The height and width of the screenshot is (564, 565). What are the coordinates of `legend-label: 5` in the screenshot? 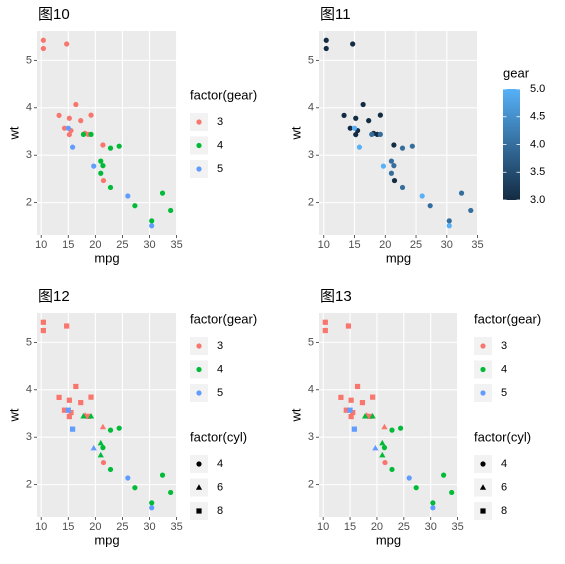 It's located at (220, 169).